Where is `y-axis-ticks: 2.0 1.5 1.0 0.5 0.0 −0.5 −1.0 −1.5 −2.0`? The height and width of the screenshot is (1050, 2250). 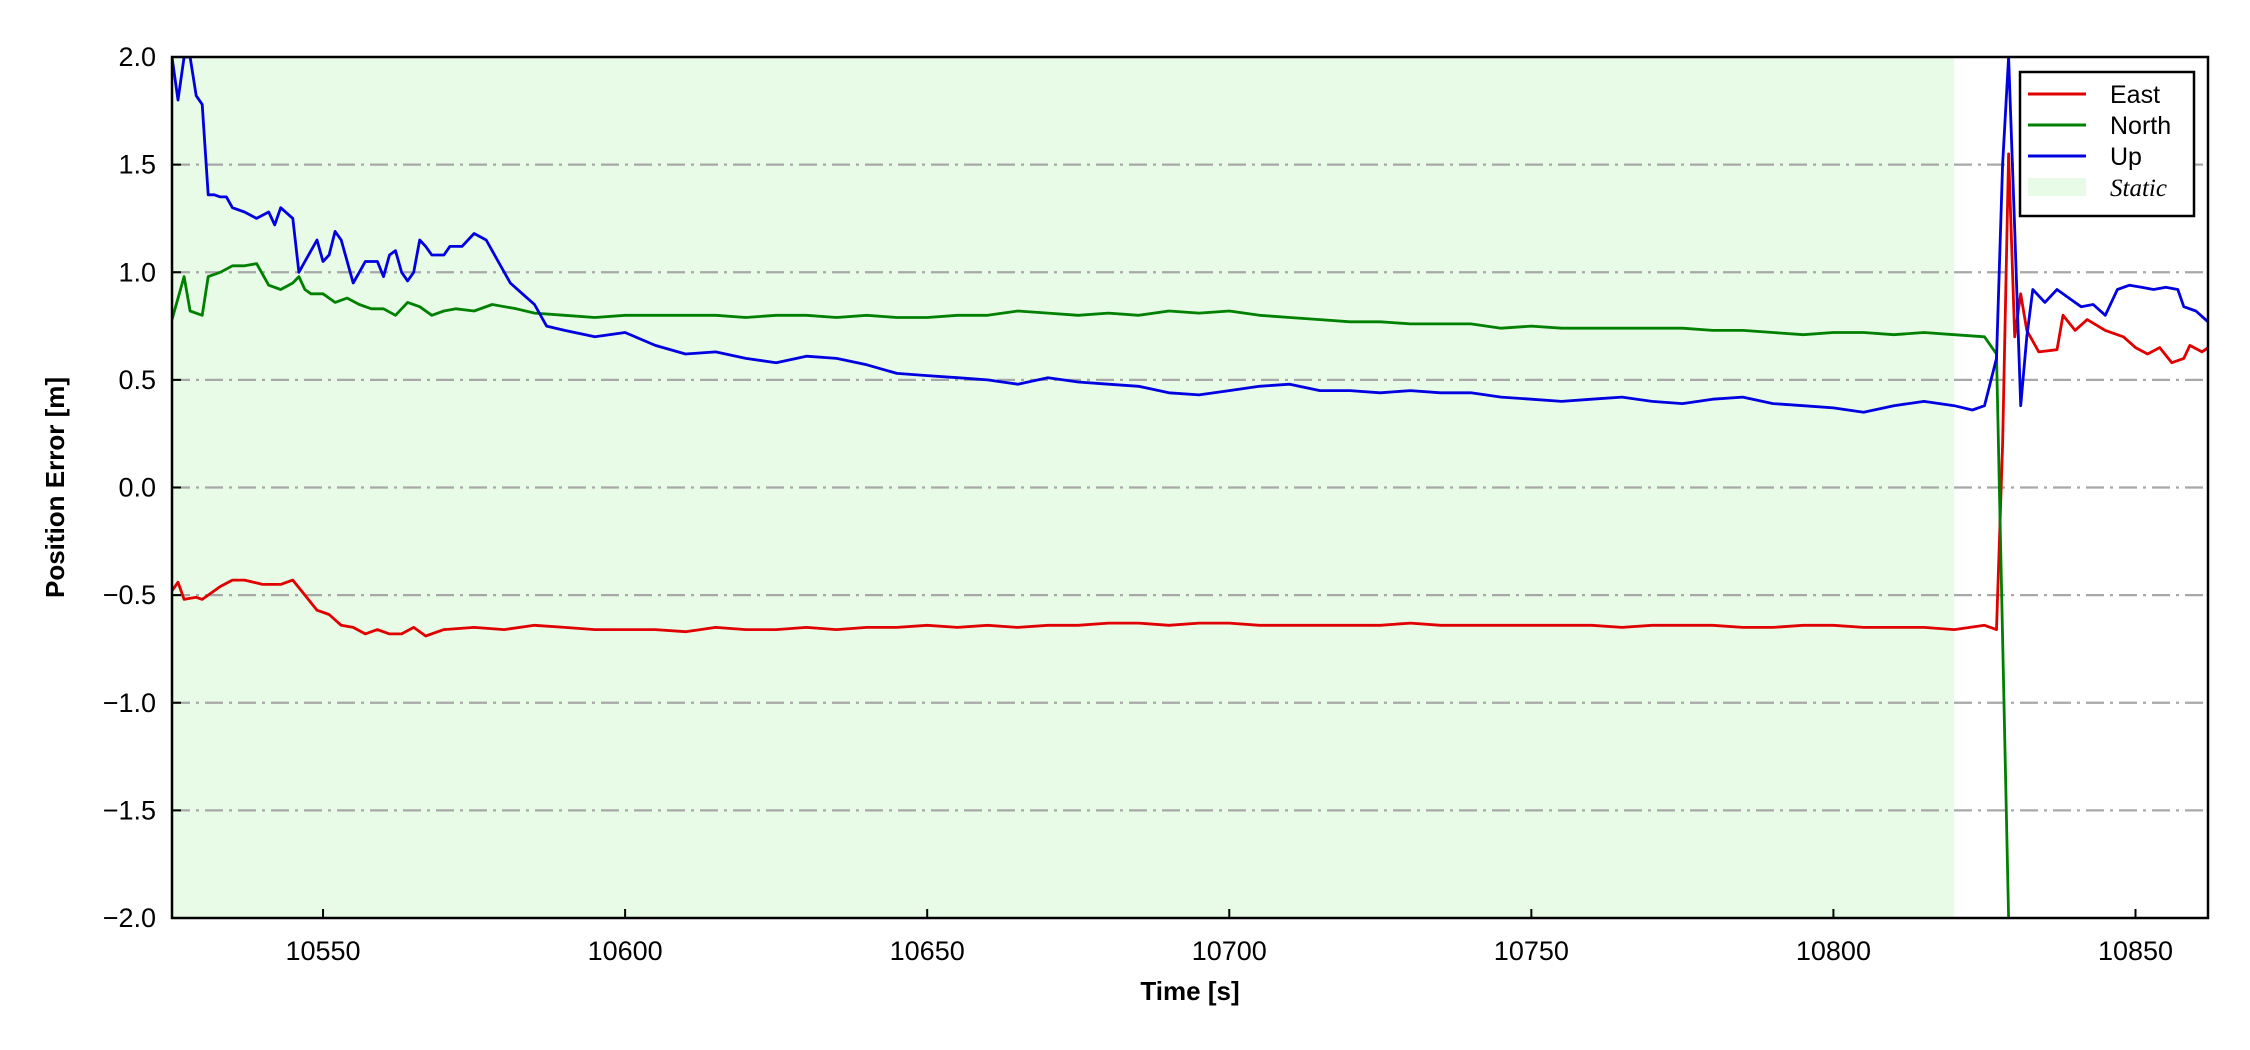
y-axis-ticks: 2.0 1.5 1.0 0.5 0.0 −0.5 −1.0 −1.5 −2.0 is located at coordinates (142, 487).